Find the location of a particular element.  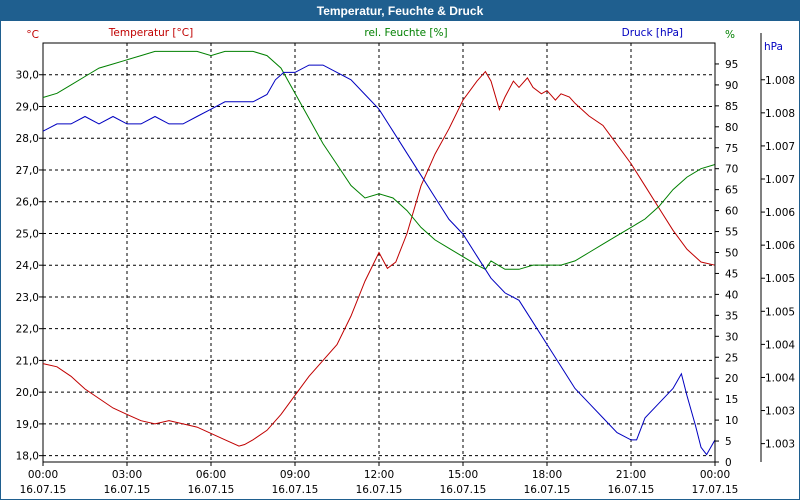

y-left-tick-label: 22,0 is located at coordinates (27, 330).